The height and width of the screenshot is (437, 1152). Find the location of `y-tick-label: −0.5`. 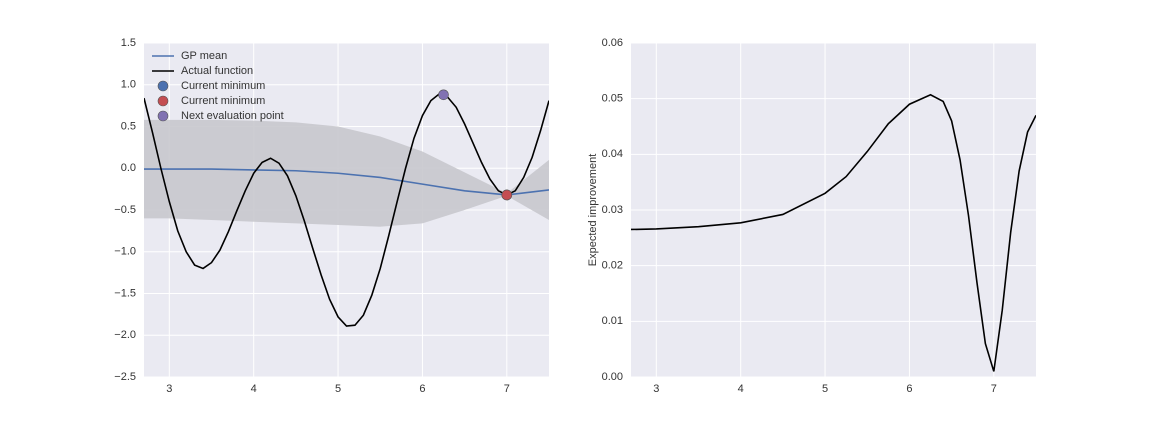

y-tick-label: −0.5 is located at coordinates (125, 210).